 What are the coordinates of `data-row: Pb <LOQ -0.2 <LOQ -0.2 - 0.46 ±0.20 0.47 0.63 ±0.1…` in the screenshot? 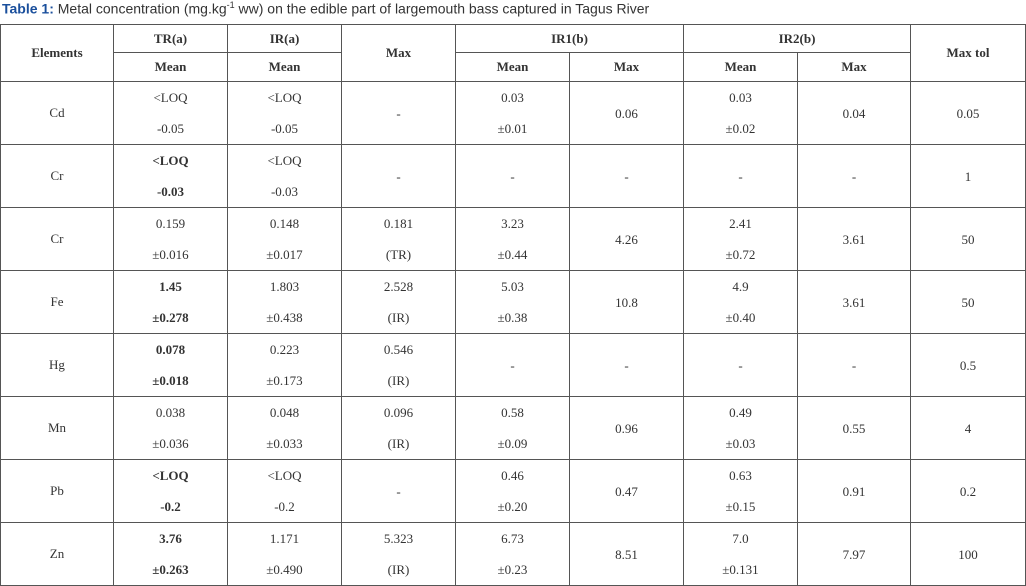 It's located at (513, 491).